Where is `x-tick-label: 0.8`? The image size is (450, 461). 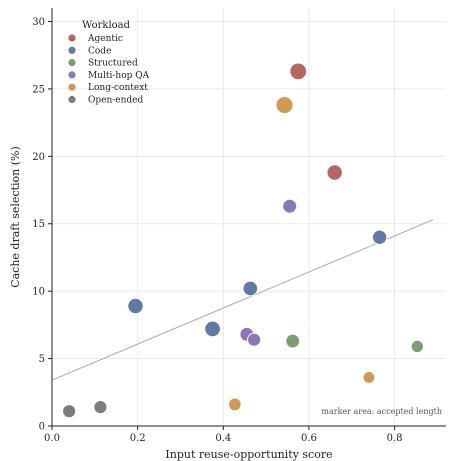 x-tick-label: 0.8 is located at coordinates (395, 438).